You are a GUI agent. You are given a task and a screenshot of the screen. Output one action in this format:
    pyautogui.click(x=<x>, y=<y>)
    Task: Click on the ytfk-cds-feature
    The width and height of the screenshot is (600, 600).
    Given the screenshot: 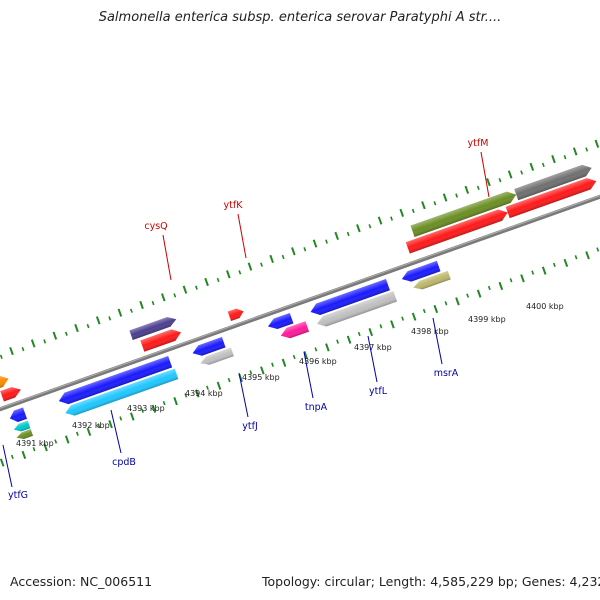 What is the action you would take?
    pyautogui.click(x=236, y=314)
    